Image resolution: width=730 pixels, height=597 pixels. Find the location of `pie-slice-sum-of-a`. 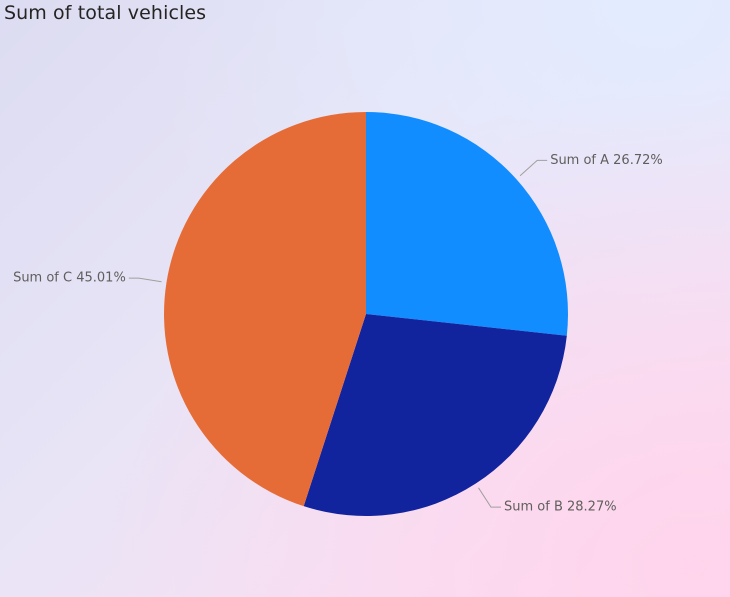

pie-slice-sum-of-a is located at coordinates (467, 224).